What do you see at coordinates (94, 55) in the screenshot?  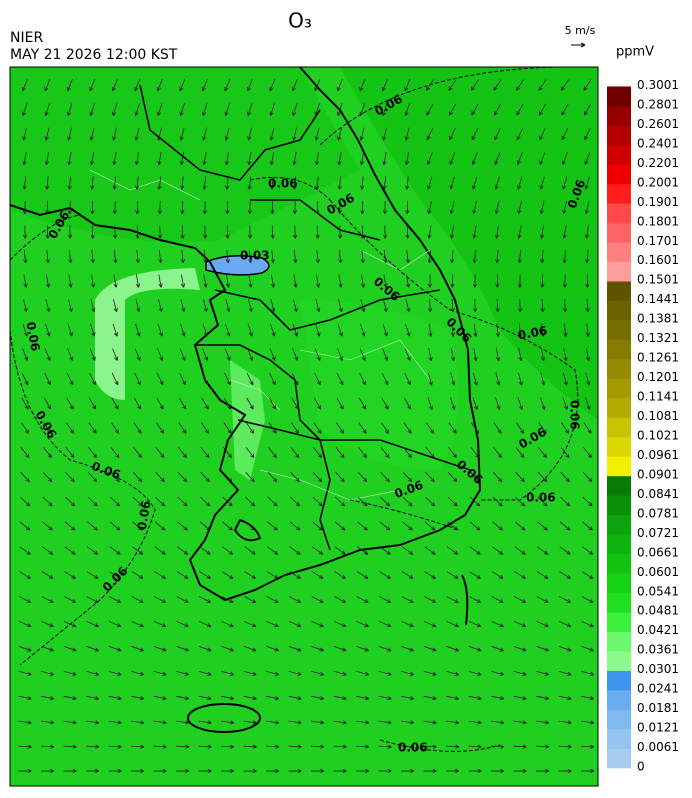 I see `datetime: MAY 21 2026 12:00 KST` at bounding box center [94, 55].